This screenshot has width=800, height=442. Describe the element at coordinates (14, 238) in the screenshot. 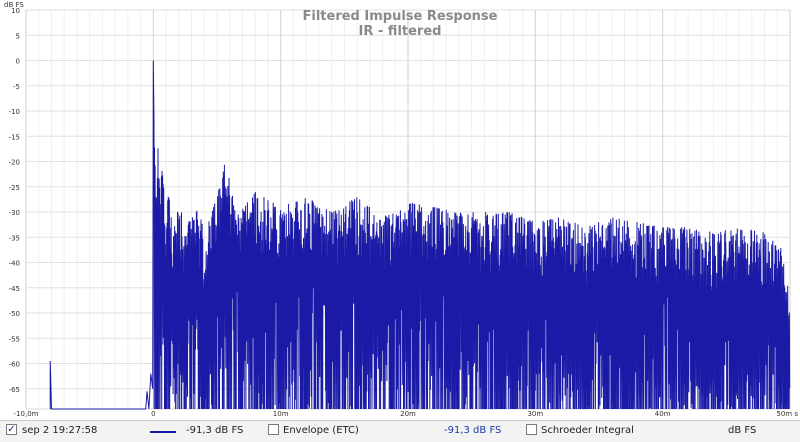

I see `y-tick-label: -35` at that location.